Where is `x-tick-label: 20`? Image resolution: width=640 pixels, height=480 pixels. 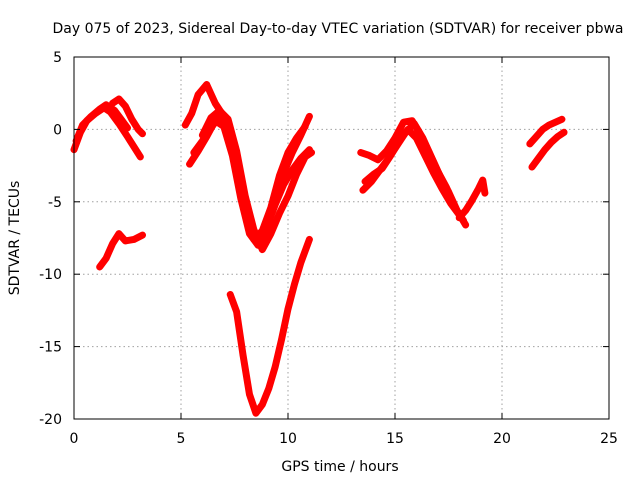
x-tick-label: 20 is located at coordinates (502, 439).